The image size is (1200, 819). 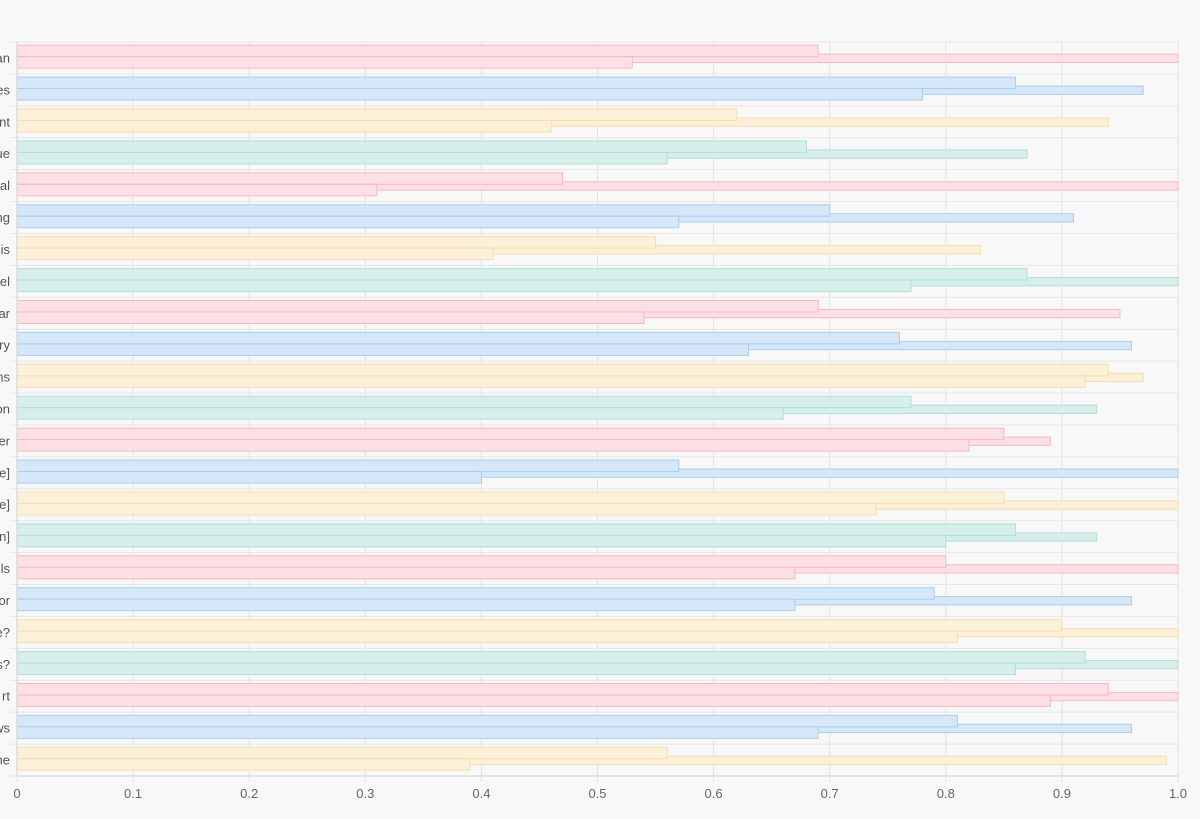 What do you see at coordinates (6, 568) in the screenshot?
I see `category-label: ls` at bounding box center [6, 568].